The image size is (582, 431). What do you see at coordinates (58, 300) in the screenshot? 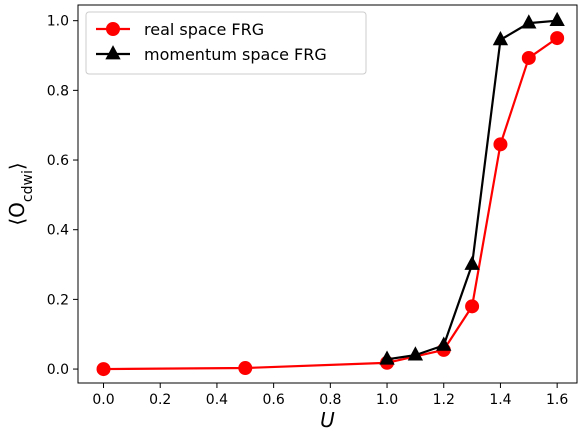
I see `y-tick-label: 0.2` at bounding box center [58, 300].